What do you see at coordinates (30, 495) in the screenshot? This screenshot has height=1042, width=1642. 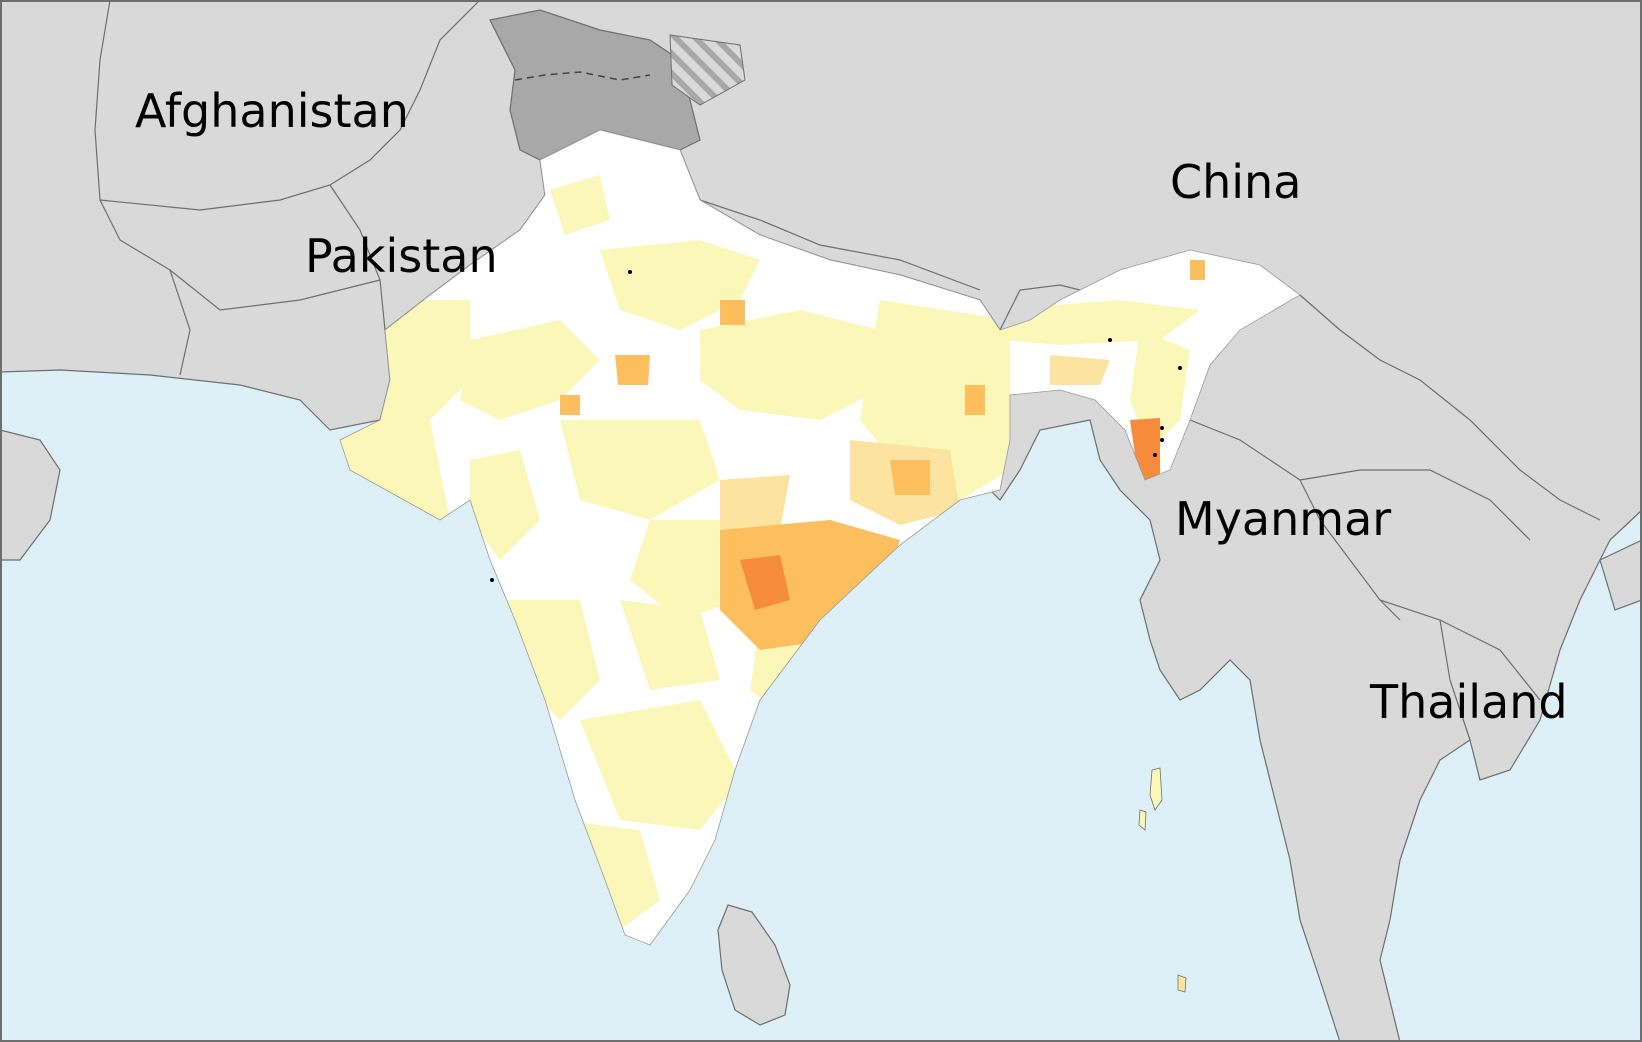 I see `neighbor-land-west-coast` at bounding box center [30, 495].